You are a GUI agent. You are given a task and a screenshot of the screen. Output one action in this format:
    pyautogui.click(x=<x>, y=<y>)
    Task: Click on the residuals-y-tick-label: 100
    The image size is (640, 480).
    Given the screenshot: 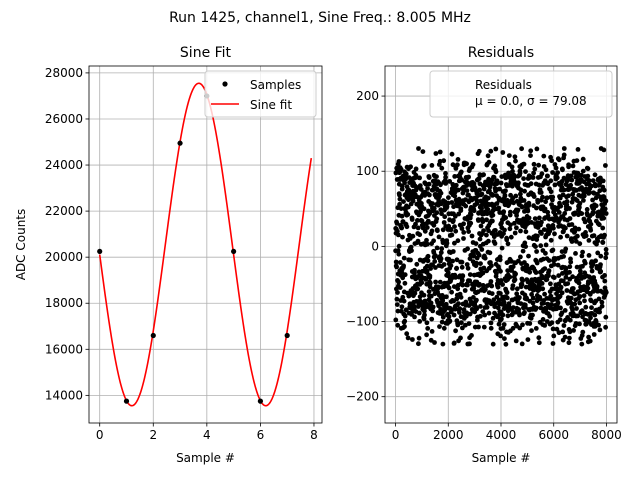 What is the action you would take?
    pyautogui.click(x=367, y=171)
    